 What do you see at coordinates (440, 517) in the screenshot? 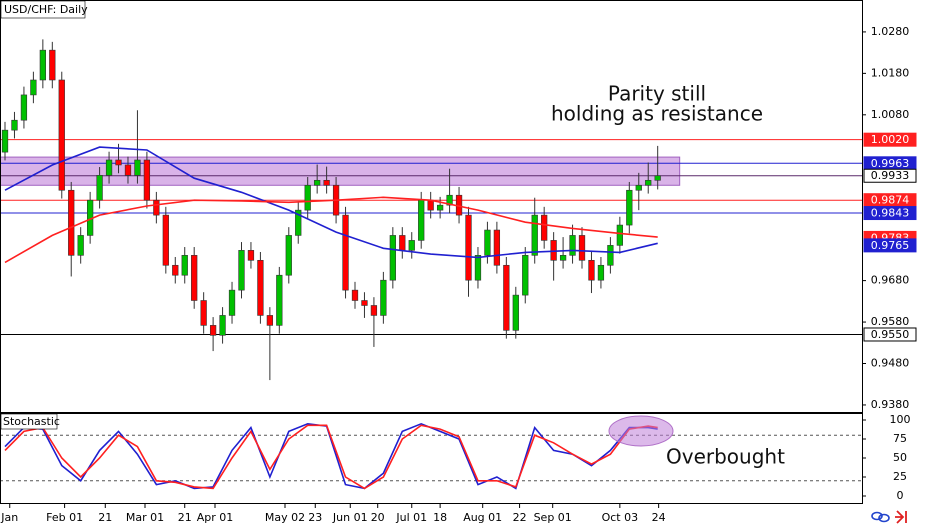
I see `x-tick-label: 18` at bounding box center [440, 517].